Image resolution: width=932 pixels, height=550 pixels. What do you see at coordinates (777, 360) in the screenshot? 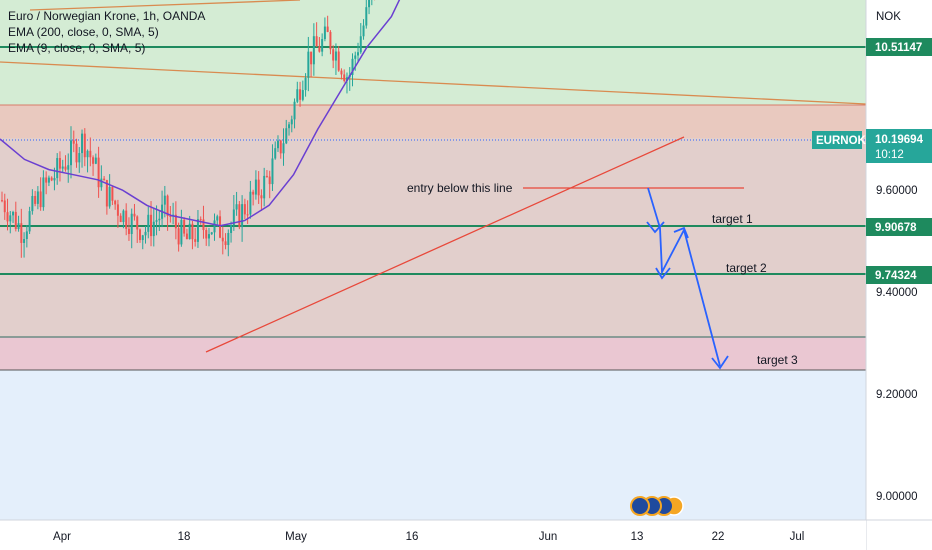
I see `target3-label: target 3` at bounding box center [777, 360].